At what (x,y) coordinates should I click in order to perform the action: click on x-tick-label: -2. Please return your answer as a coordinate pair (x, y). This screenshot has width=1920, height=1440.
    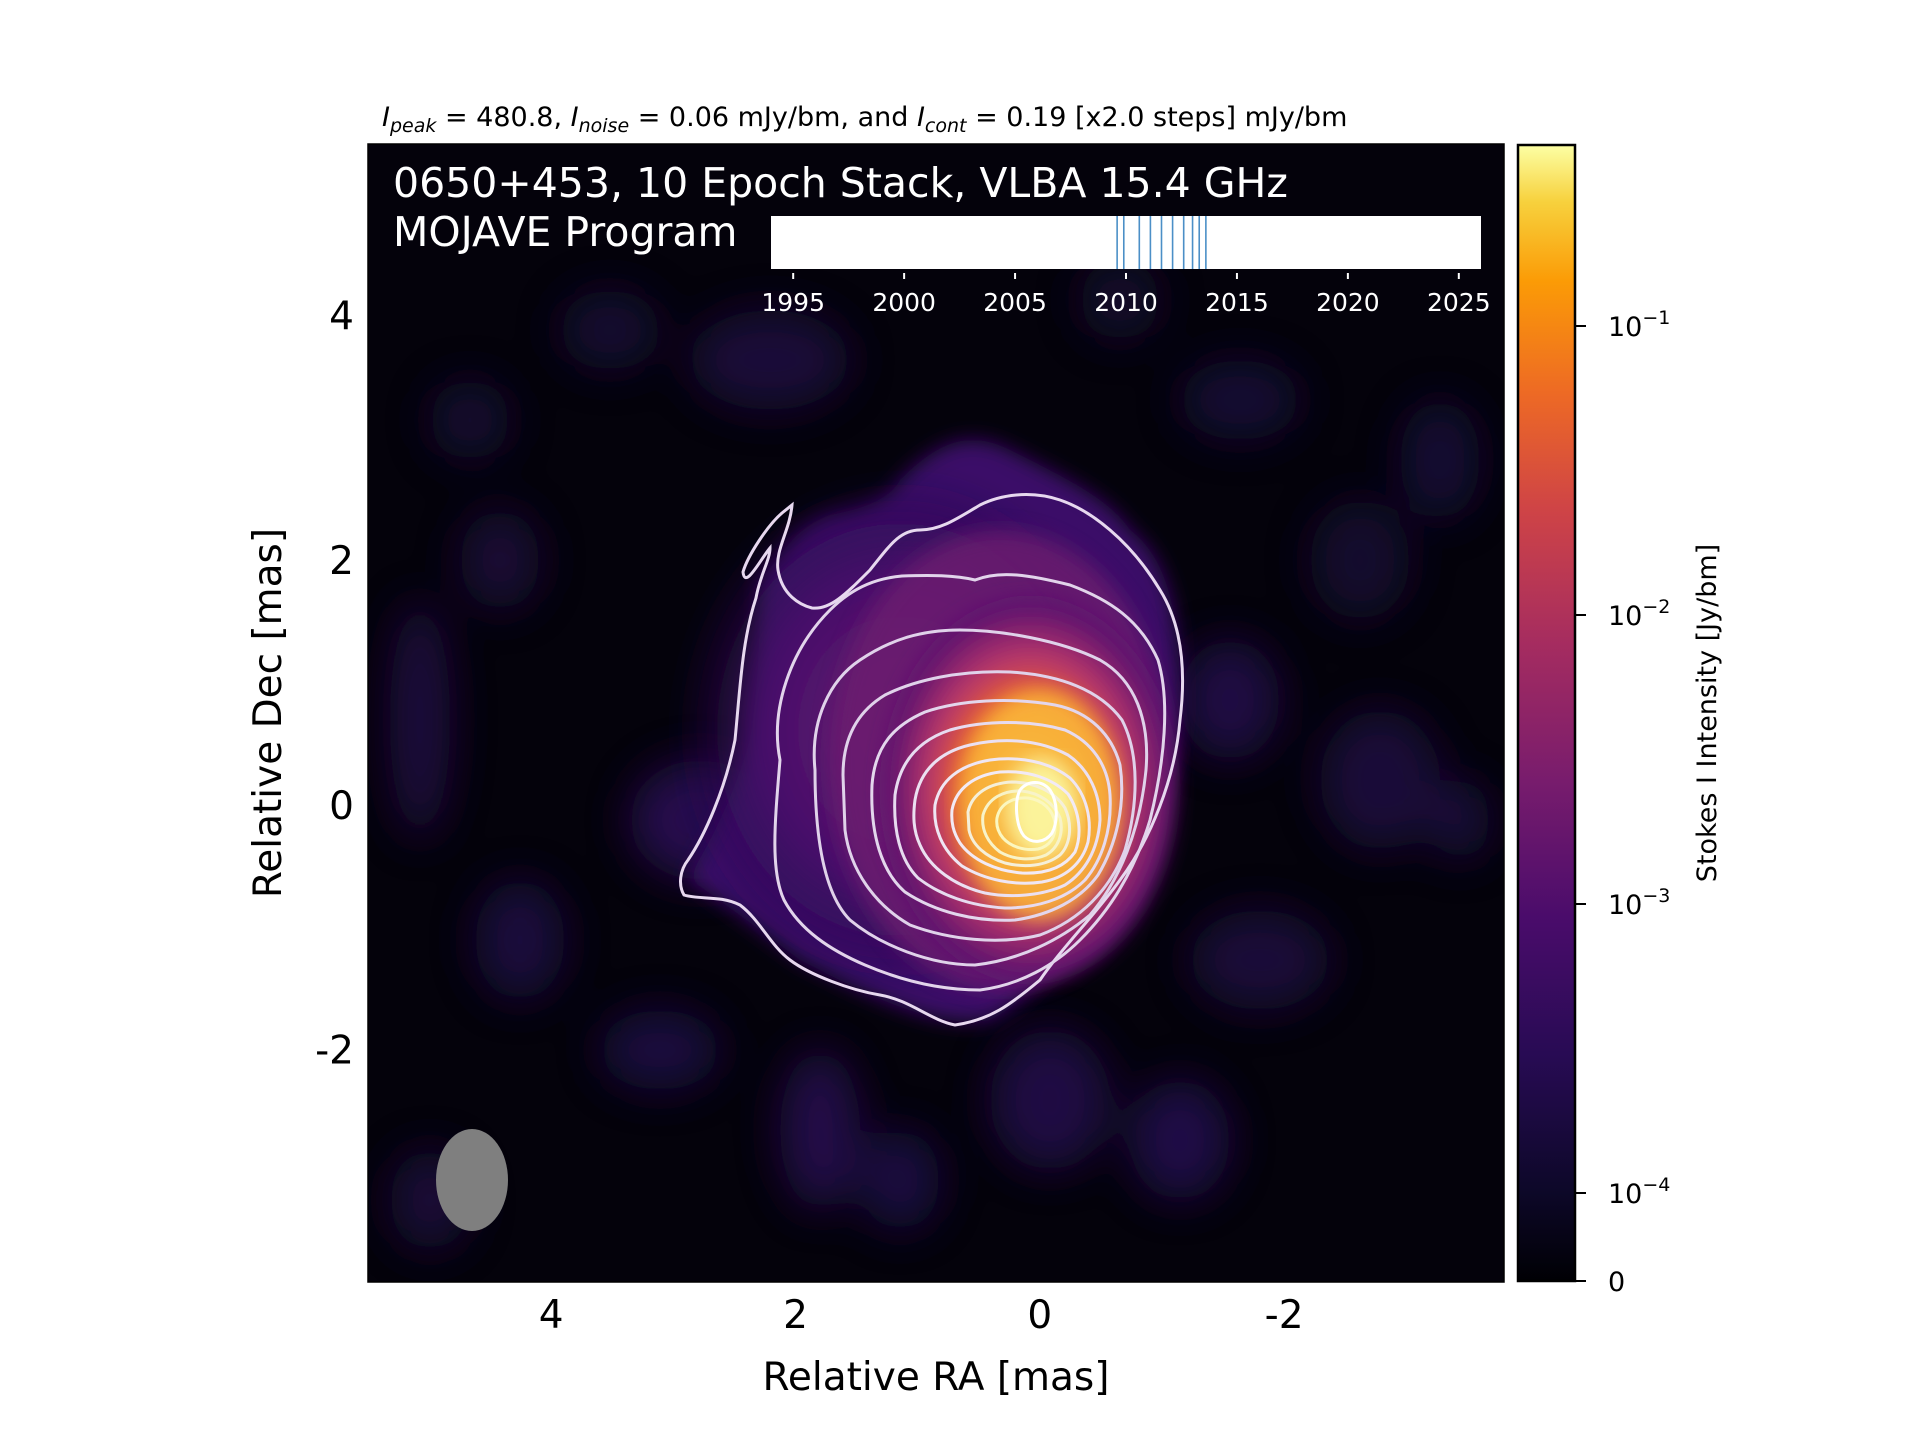
    Looking at the image, I should click on (1284, 1315).